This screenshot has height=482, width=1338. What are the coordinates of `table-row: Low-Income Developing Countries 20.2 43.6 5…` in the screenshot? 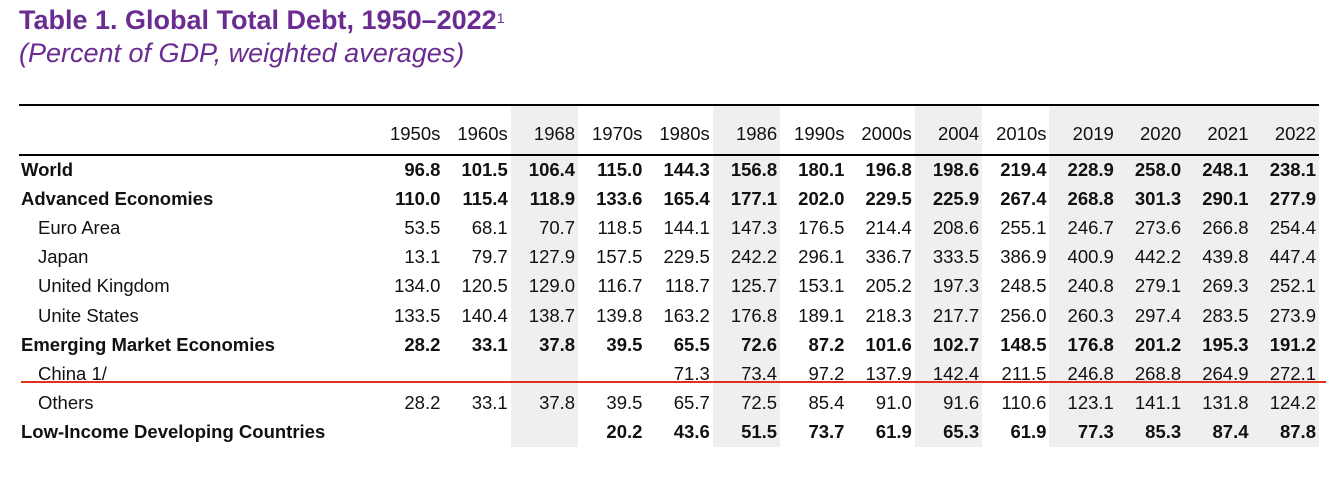 It's located at (669, 432).